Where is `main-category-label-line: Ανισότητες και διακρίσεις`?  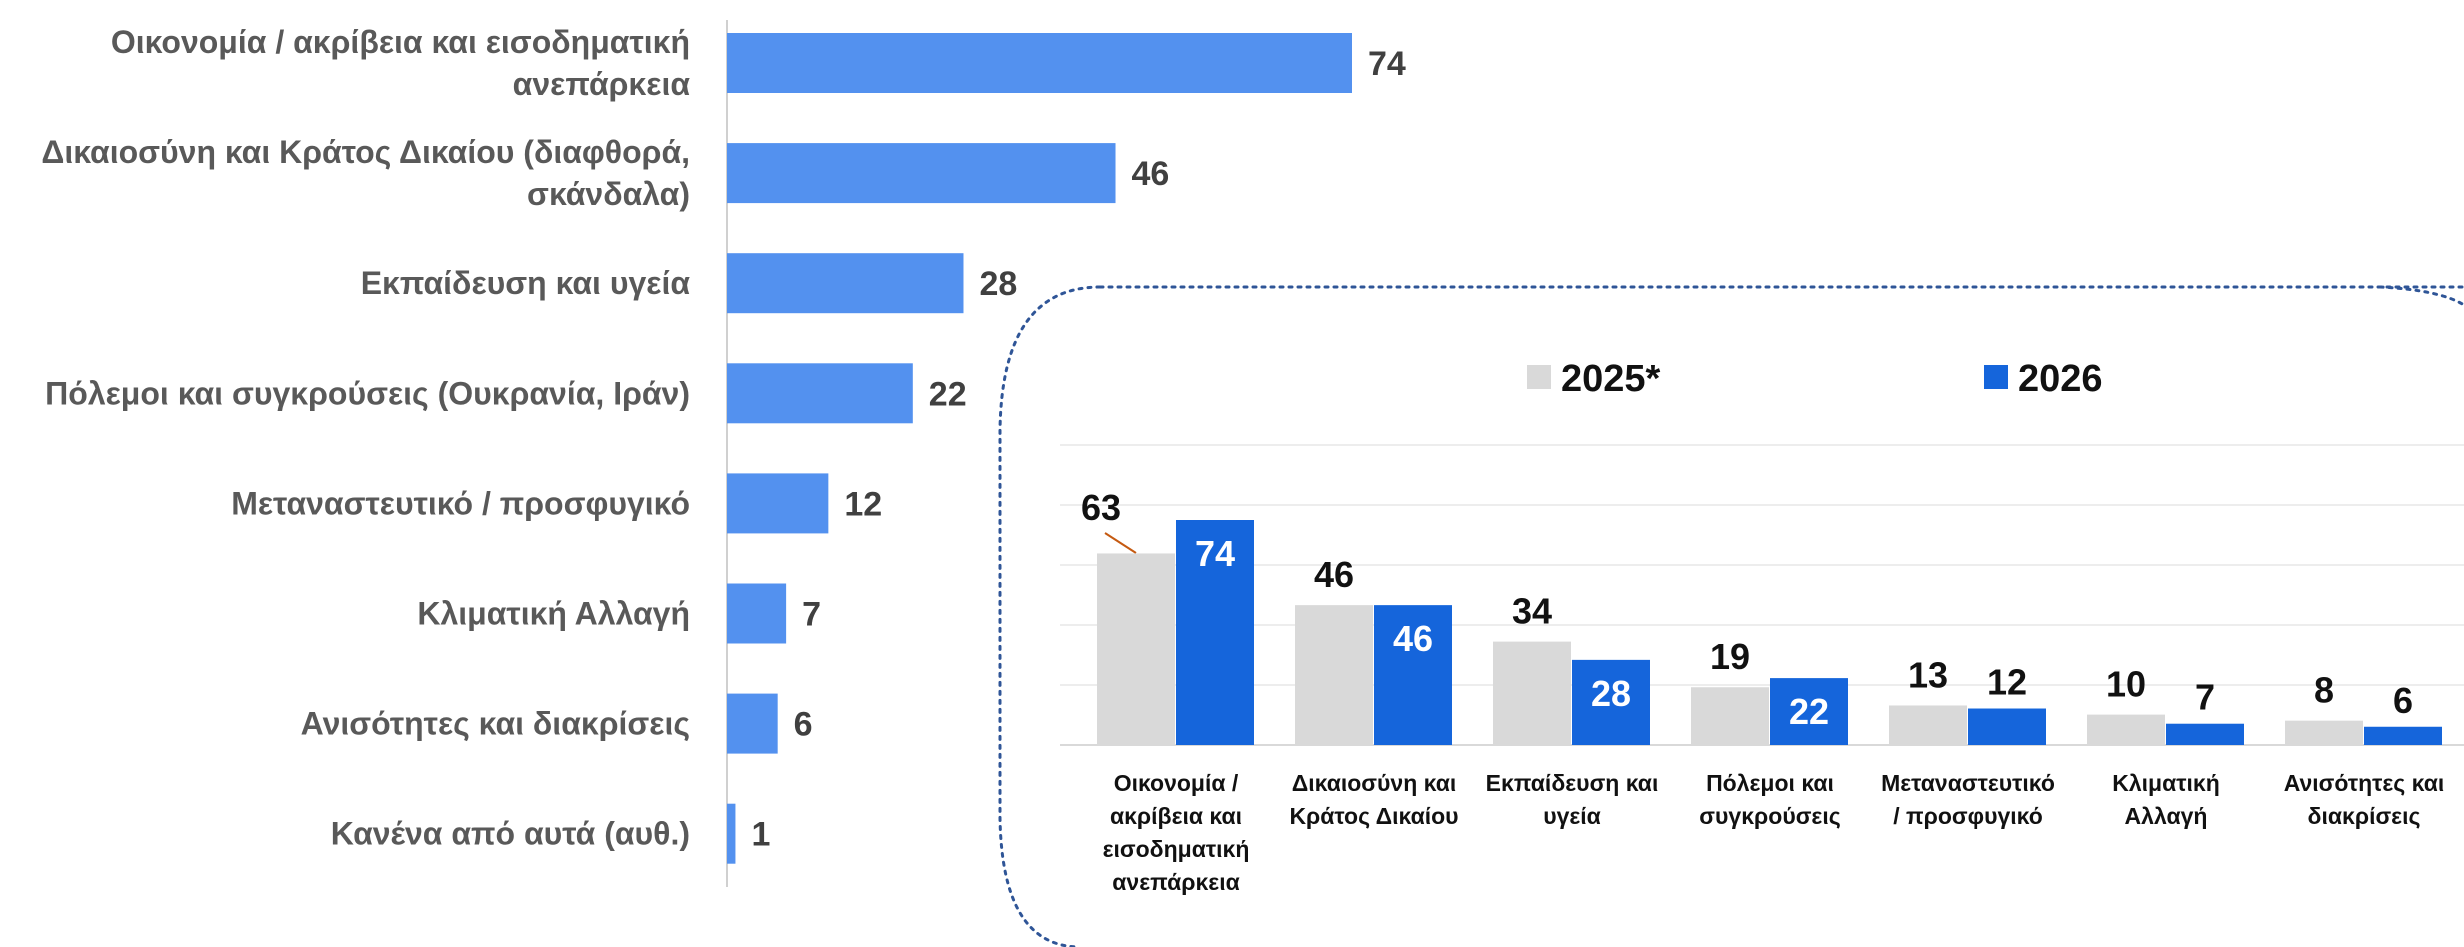
main-category-label-line: Ανισότητες και διακρίσεις is located at coordinates (495, 724).